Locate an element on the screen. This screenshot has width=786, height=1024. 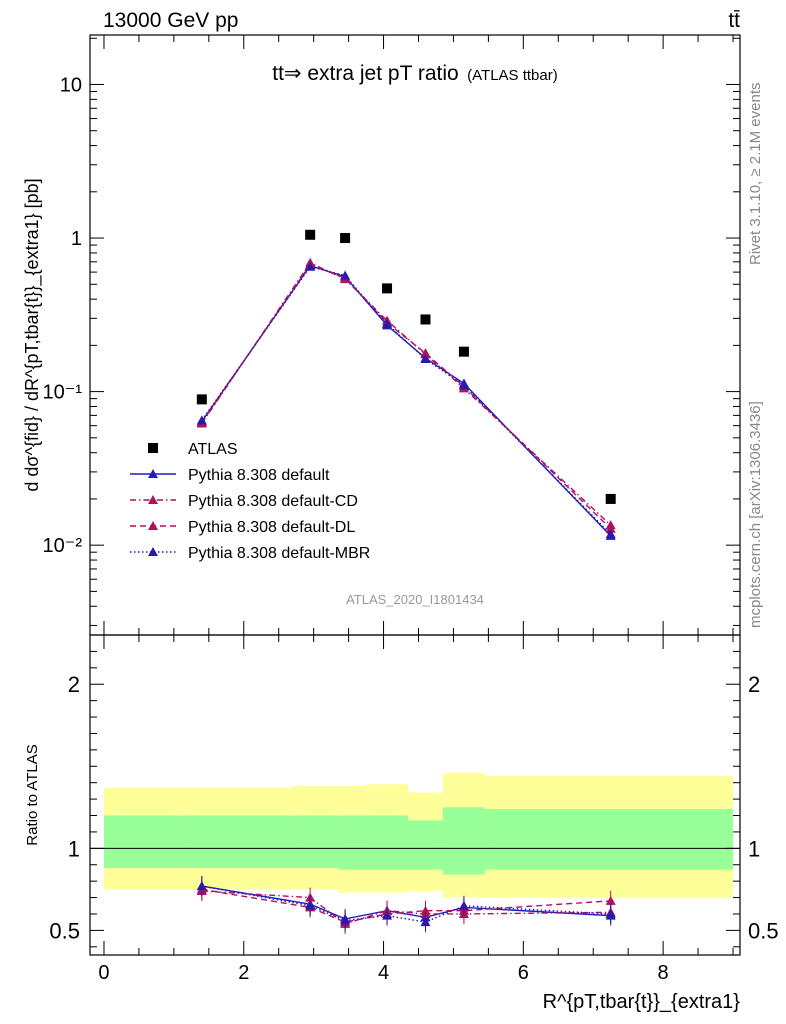
ratio-y-tick-label-right: 1 is located at coordinates (754, 848).